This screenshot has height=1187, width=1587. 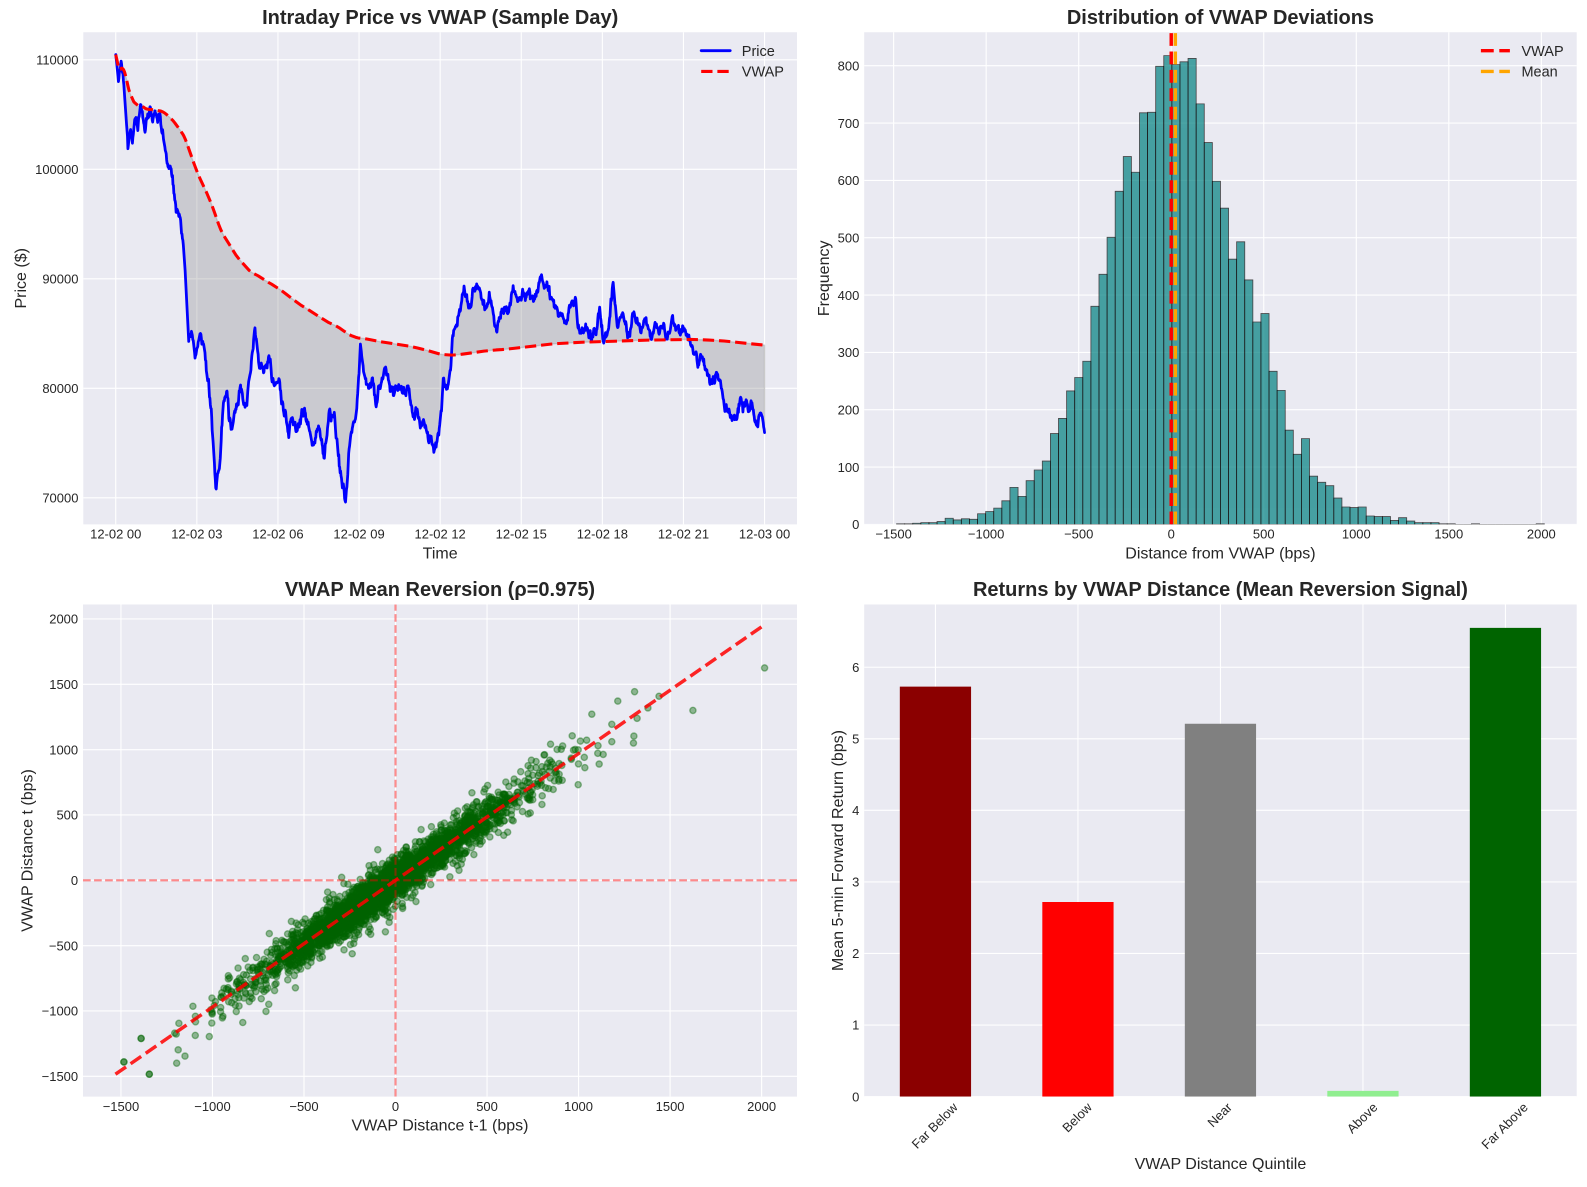 I want to click on svg-text: Distance from VWAP (bps), so click(x=1220, y=554).